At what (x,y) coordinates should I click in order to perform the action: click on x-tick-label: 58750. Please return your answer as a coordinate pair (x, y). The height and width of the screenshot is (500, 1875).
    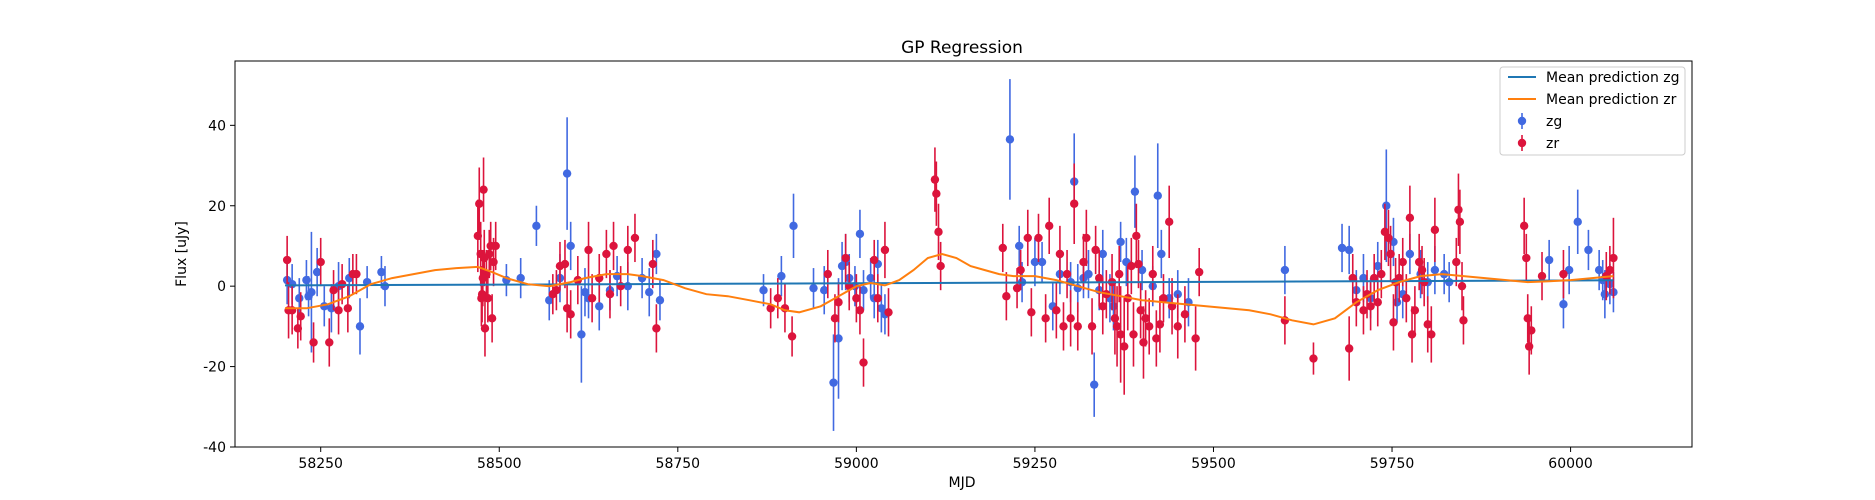
    Looking at the image, I should click on (678, 464).